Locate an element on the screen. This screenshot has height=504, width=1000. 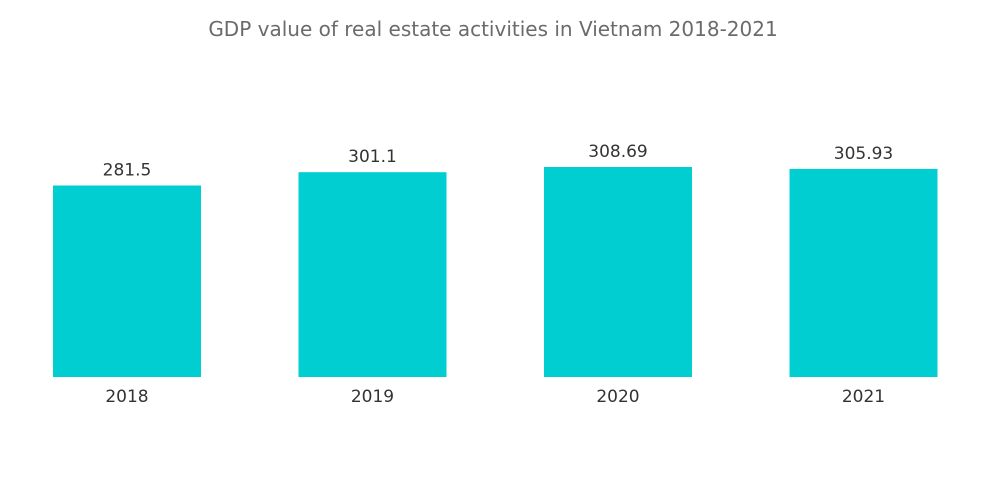
x-tick-label-2021: 2021 is located at coordinates (863, 397).